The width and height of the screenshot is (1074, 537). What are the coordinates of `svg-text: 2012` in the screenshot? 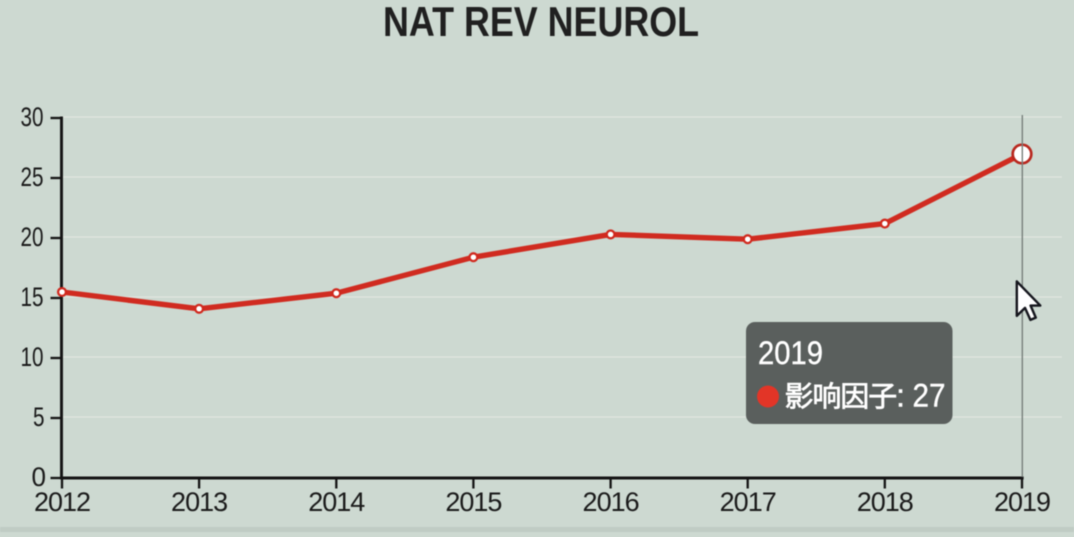 It's located at (62, 502).